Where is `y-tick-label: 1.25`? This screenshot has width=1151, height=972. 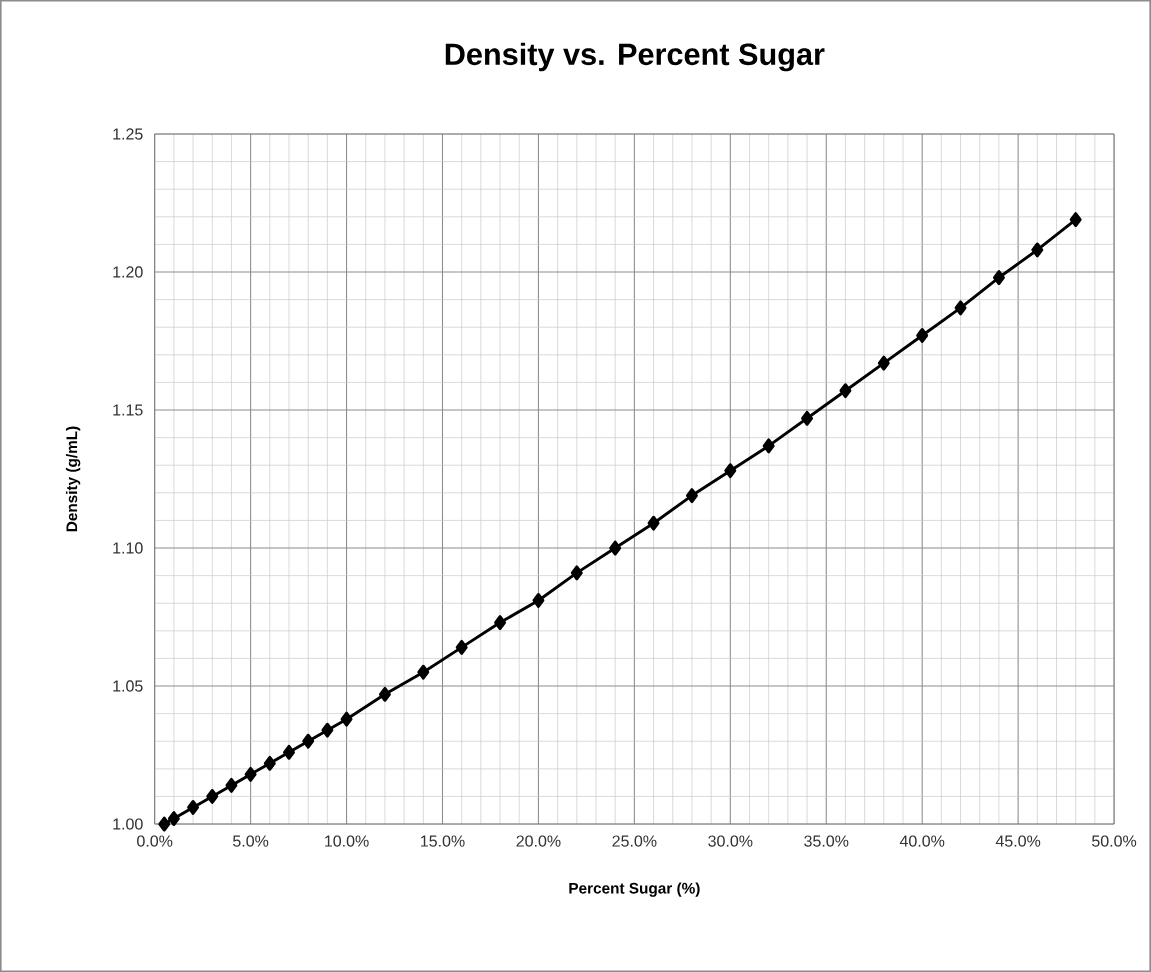 y-tick-label: 1.25 is located at coordinates (128, 134).